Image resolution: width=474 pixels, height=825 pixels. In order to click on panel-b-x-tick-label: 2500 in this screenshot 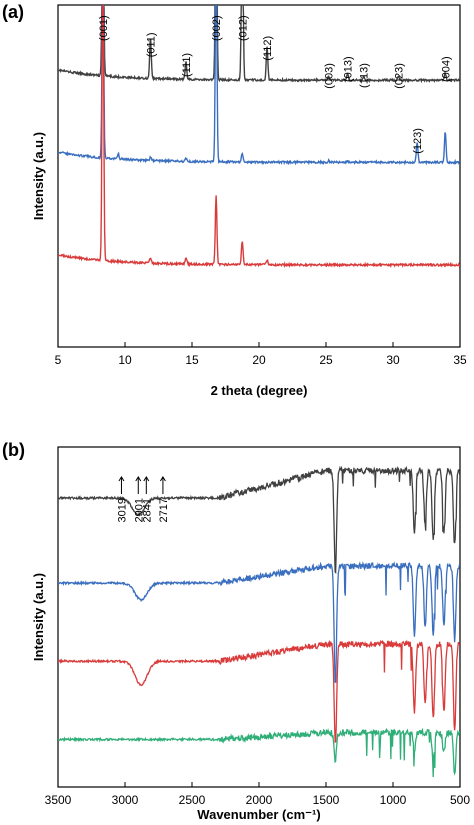, I will do `click(192, 800)`.